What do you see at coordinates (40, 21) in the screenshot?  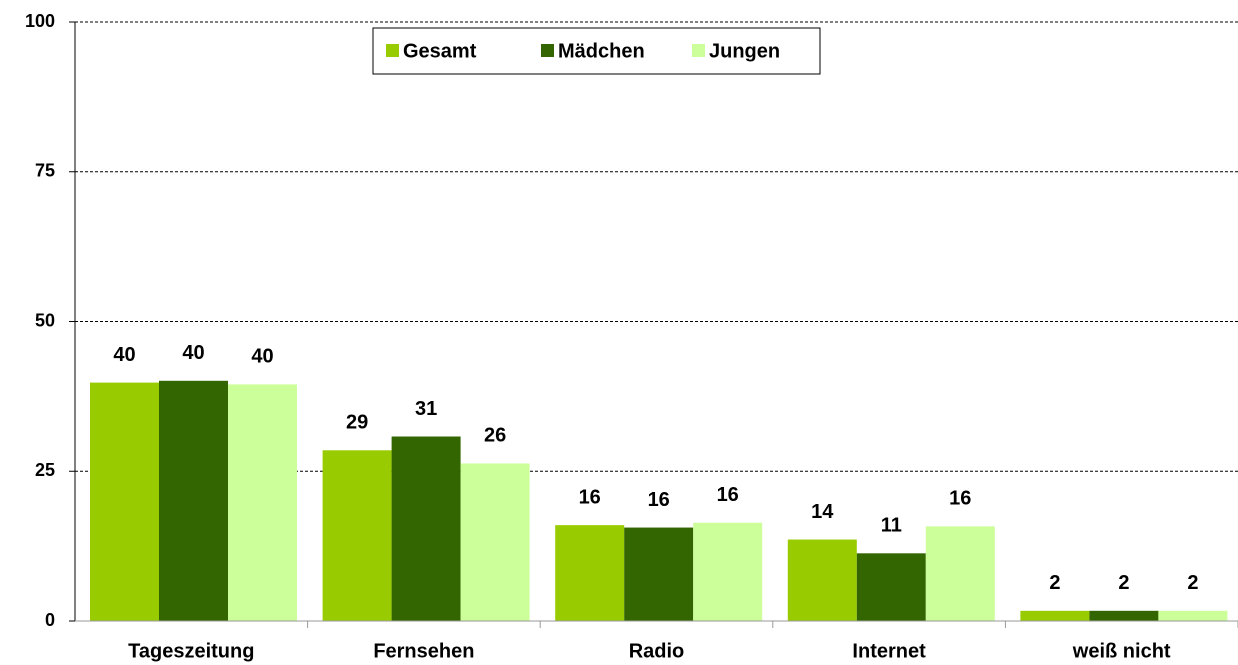 I see `y-tick-label: 100` at bounding box center [40, 21].